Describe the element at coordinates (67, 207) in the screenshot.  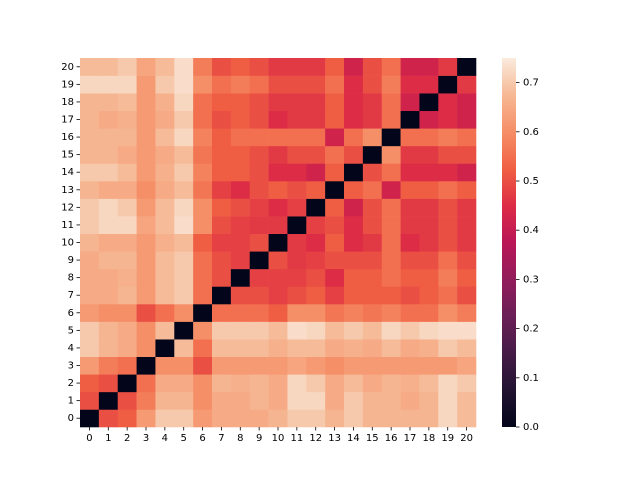
I see `y-tick-label: 12` at that location.